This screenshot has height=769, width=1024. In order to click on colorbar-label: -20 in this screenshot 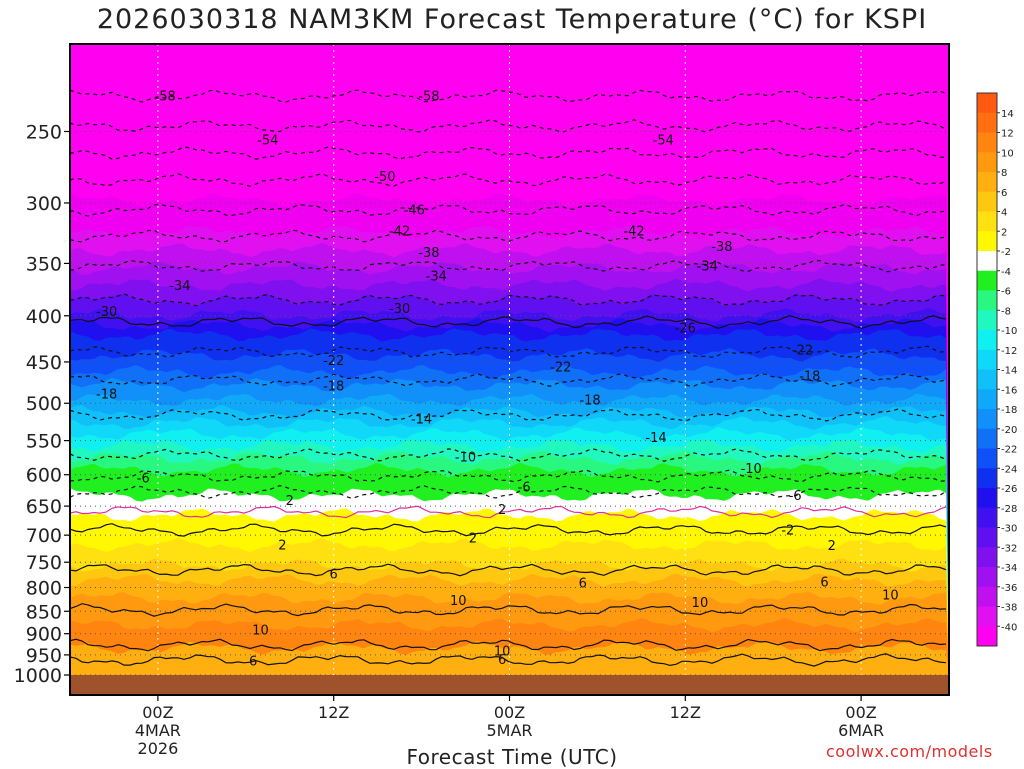, I will do `click(1009, 430)`.